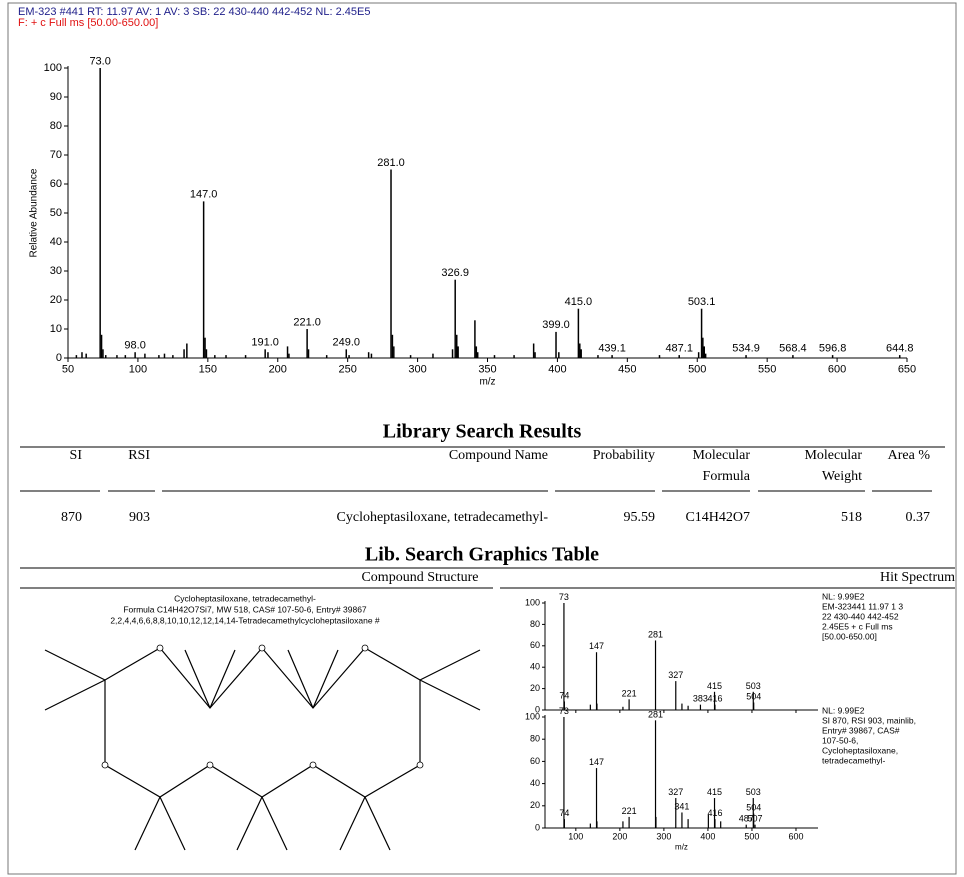  Describe the element at coordinates (746, 819) in the screenshot. I see `peak-label: 487` at that location.